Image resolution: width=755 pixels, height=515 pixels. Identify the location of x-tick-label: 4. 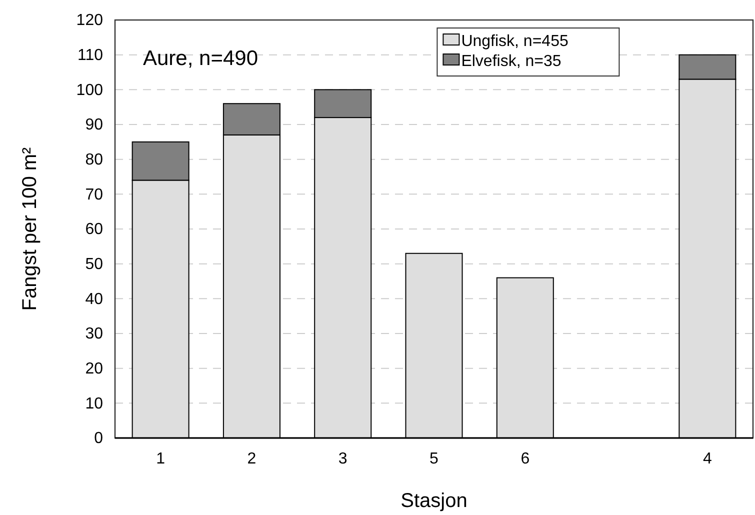
(707, 459).